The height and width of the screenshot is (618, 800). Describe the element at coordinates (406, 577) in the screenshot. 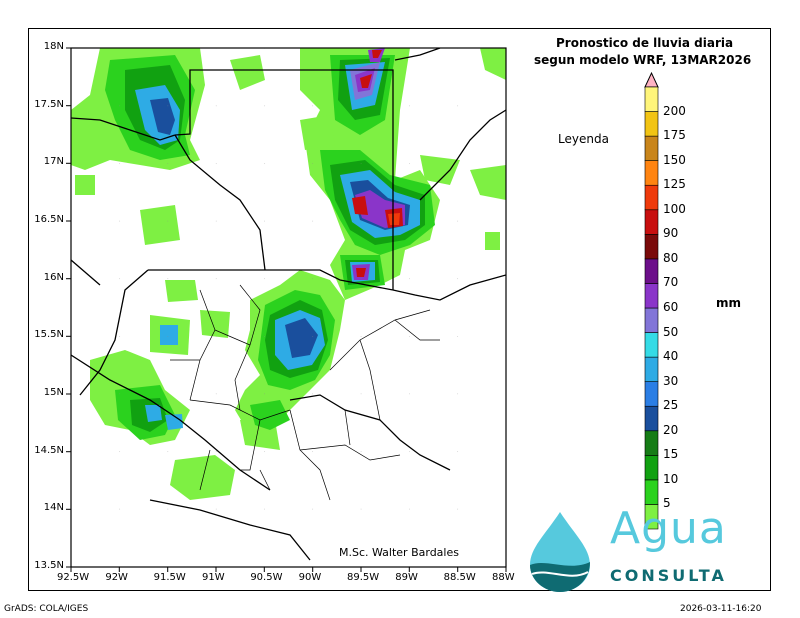

I see `longitude-label: 89W` at that location.